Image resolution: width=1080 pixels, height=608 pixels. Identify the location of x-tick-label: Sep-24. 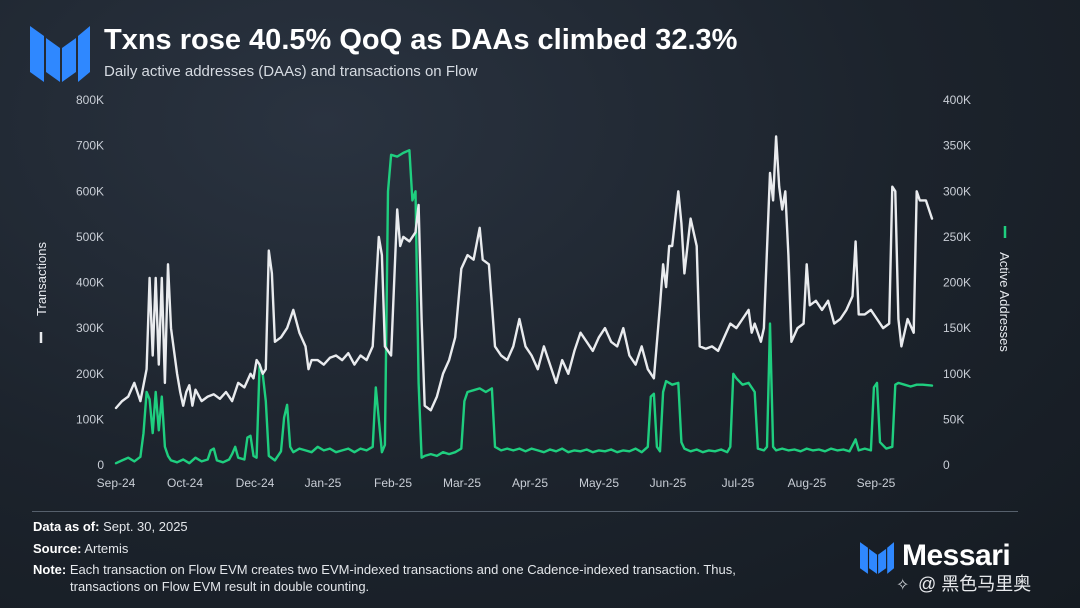
(116, 483).